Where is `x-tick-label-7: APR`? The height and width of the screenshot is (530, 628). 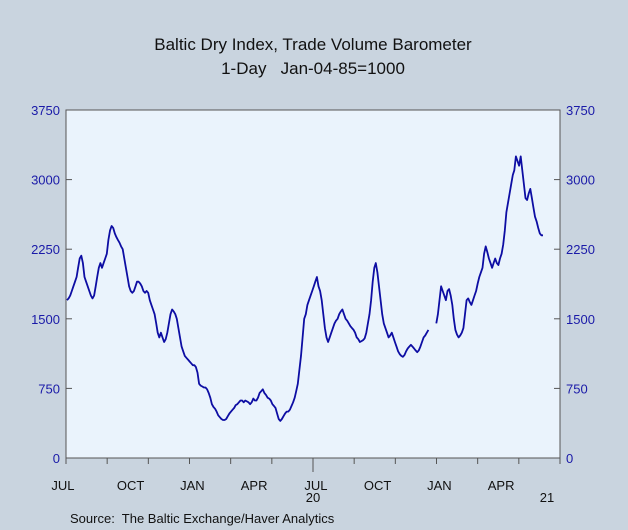 x-tick-label-7: APR is located at coordinates (501, 485).